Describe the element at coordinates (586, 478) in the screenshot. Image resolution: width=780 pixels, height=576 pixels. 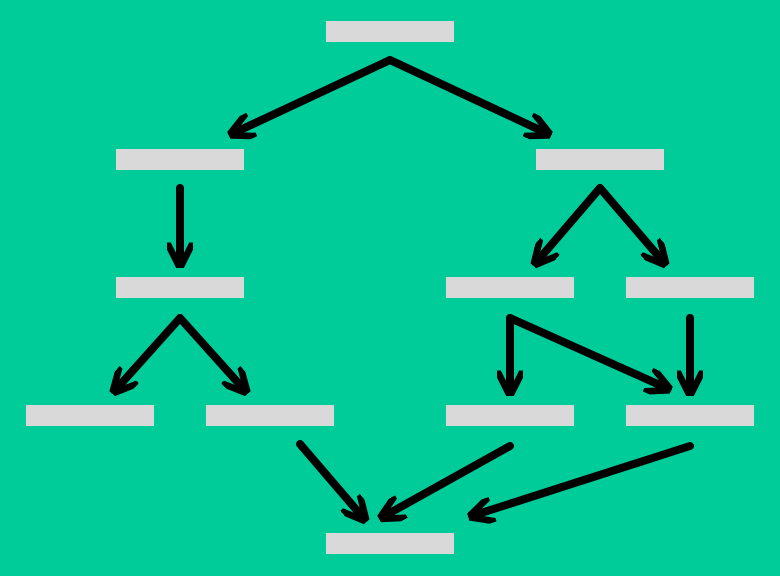
I see `arrow-r3b-to-bottom` at that location.